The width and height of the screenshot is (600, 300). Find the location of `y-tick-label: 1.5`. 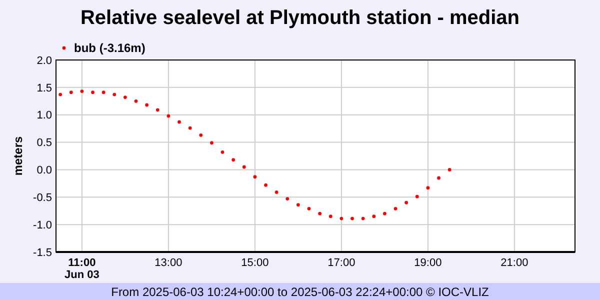

y-tick-label: 1.5 is located at coordinates (44, 88).